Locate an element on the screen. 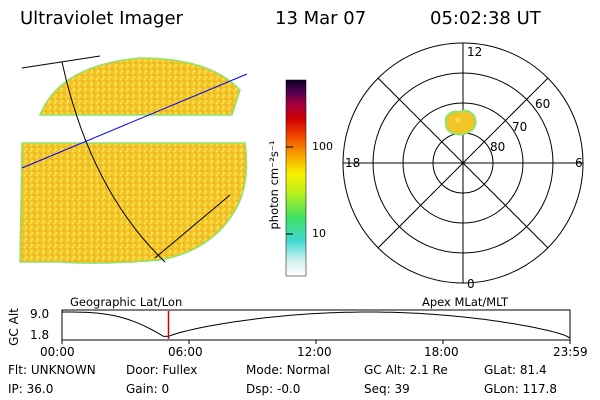 The image size is (600, 400). glat-value: 81.4 is located at coordinates (533, 370).